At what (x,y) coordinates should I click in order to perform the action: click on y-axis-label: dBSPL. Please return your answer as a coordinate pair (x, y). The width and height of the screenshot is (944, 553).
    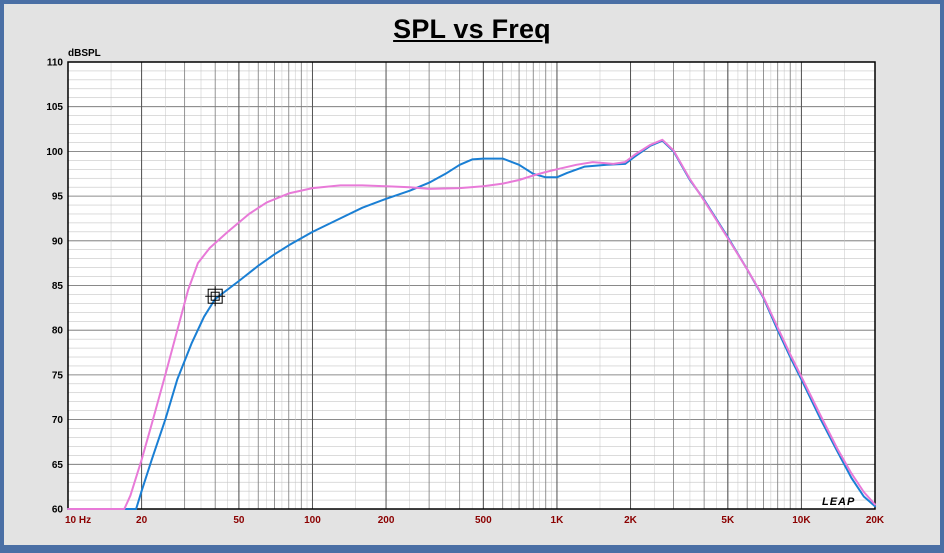
    Looking at the image, I should click on (84, 53).